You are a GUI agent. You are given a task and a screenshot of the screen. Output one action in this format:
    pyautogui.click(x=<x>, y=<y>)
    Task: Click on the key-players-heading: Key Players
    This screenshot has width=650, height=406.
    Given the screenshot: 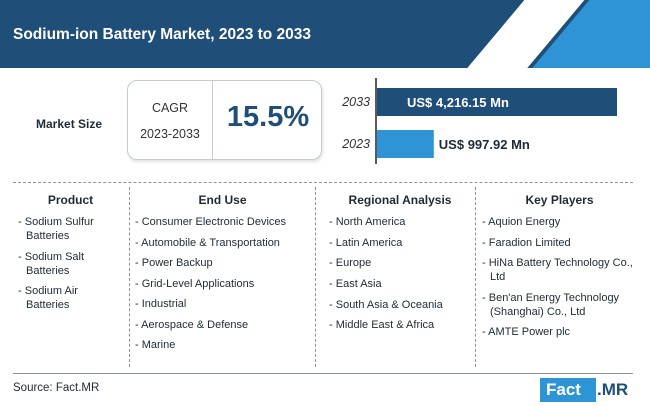 What is the action you would take?
    pyautogui.click(x=559, y=200)
    